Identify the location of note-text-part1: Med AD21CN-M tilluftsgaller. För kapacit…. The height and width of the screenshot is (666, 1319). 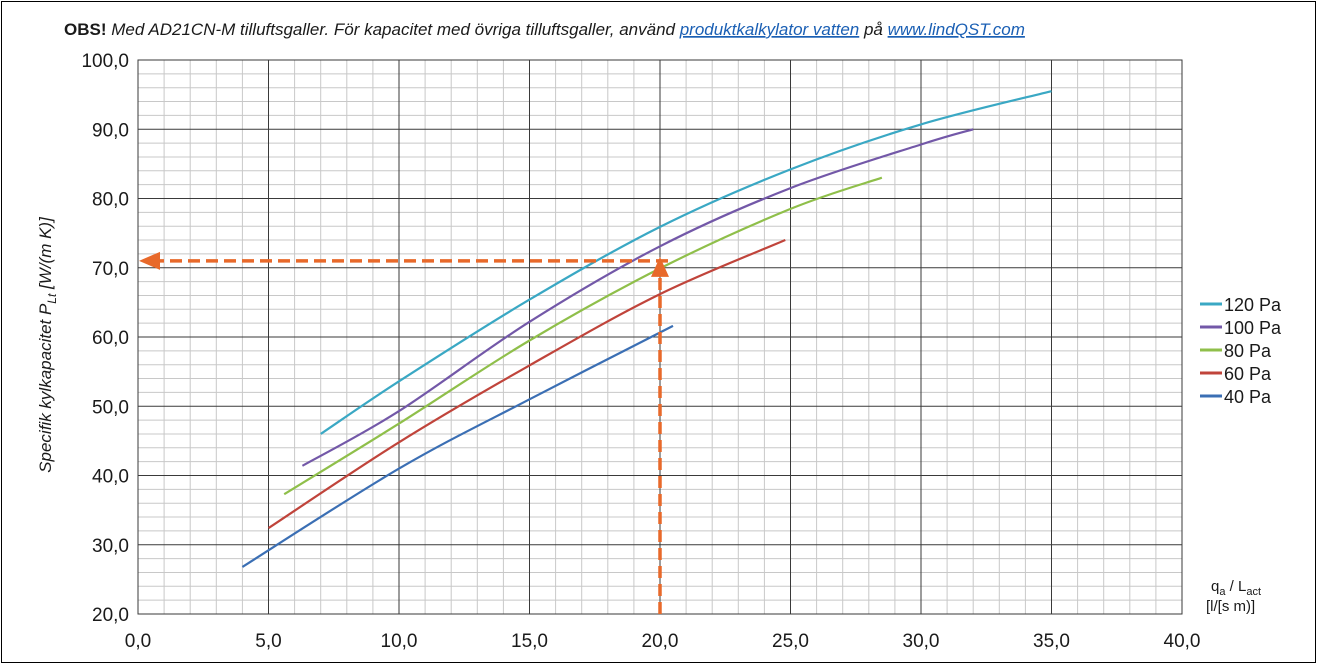
(393, 29).